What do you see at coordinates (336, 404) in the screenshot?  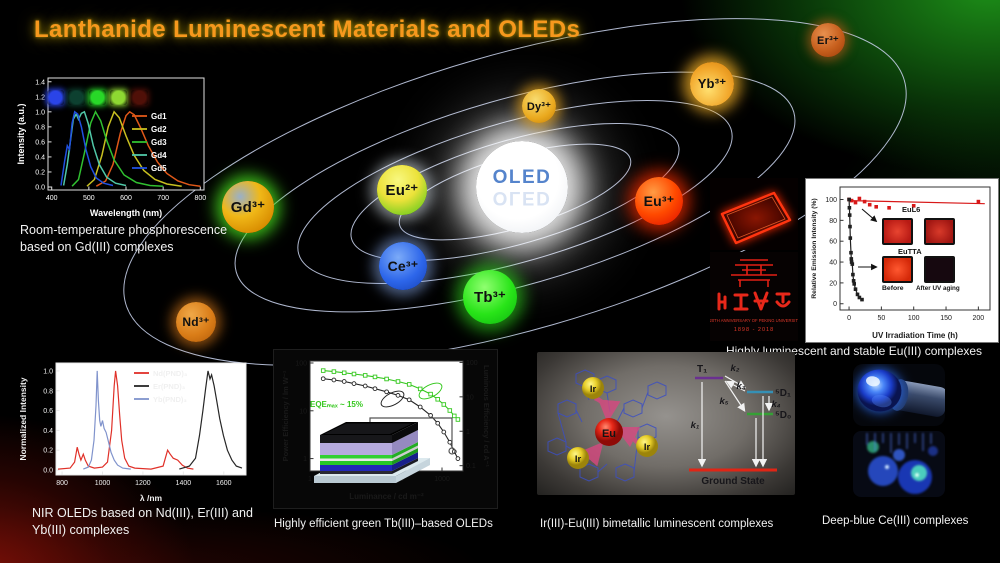 I see `eqe-label: EQEₘₐₓ ~ 15%` at bounding box center [336, 404].